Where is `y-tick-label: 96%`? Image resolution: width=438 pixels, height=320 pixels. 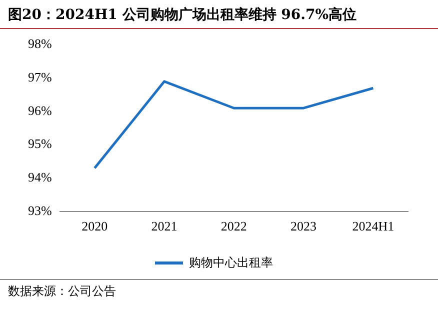
y-tick-label: 96% is located at coordinates (40, 110).